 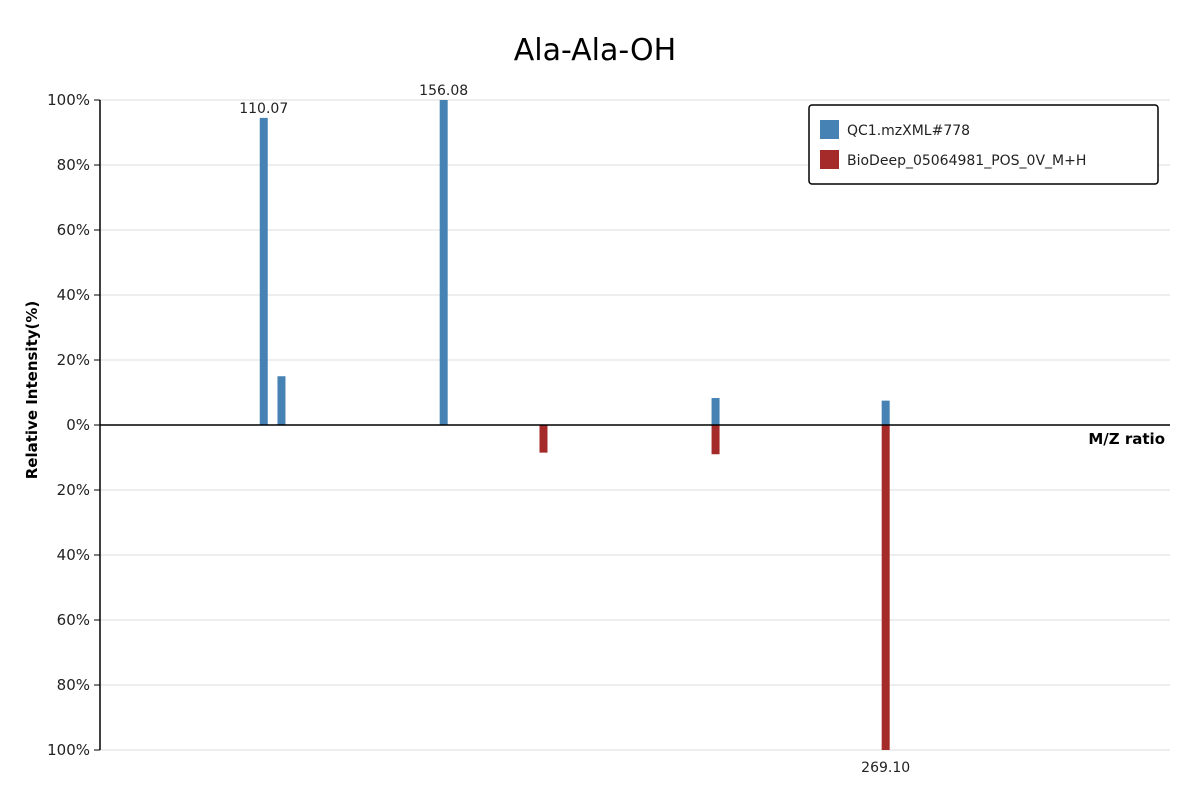 I want to click on legend-swatch-qc1, so click(x=829, y=129).